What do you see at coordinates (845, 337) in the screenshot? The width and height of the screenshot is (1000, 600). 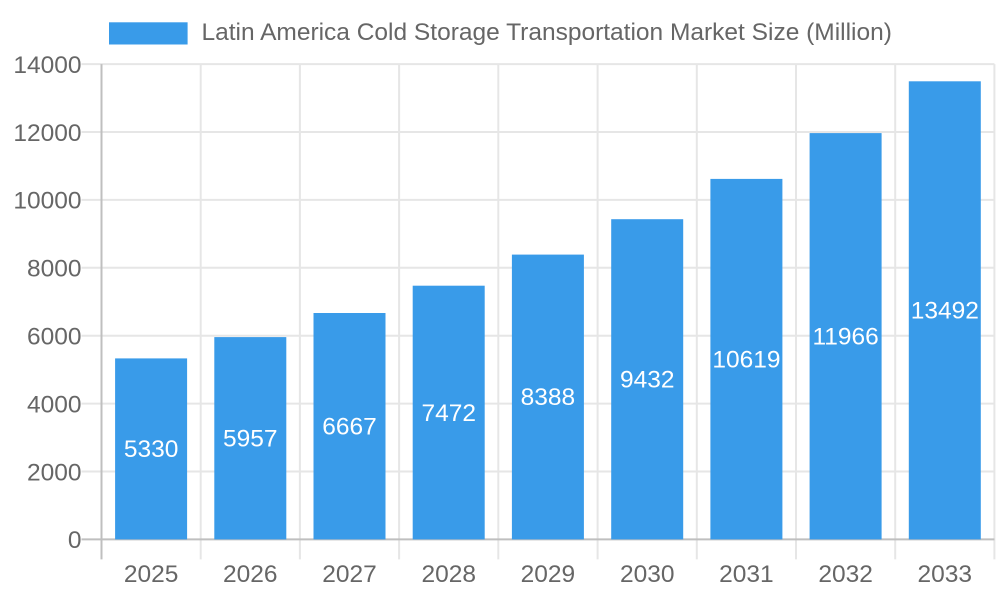 I see `svg-text: 11966` at bounding box center [845, 337].